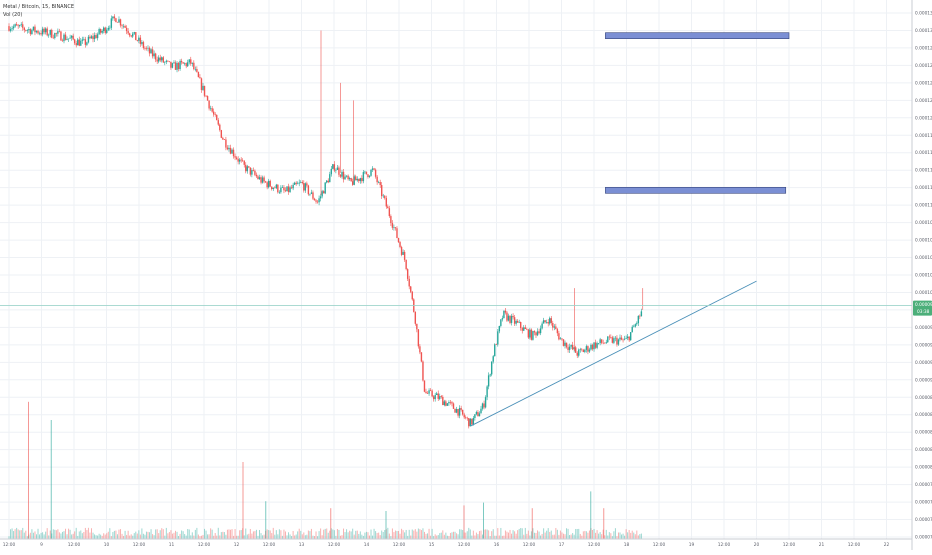  I want to click on legend-symbol: Metal / Bitcoin, 15, BINANCE, so click(38, 7).